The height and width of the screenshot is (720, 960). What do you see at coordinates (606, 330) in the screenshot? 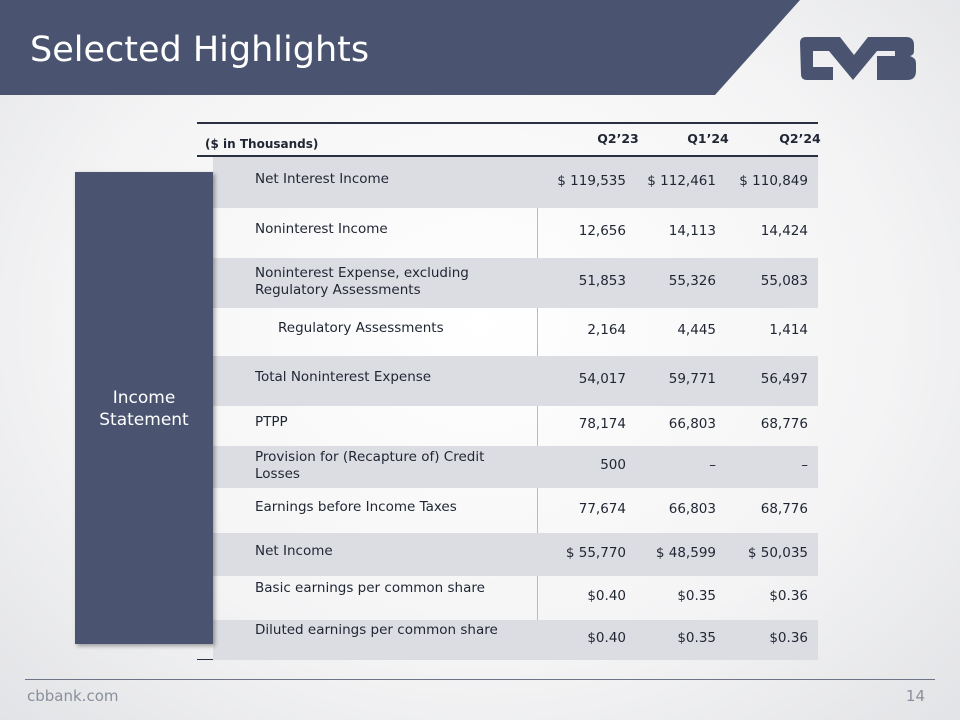
I see `cell: 2,164` at bounding box center [606, 330].